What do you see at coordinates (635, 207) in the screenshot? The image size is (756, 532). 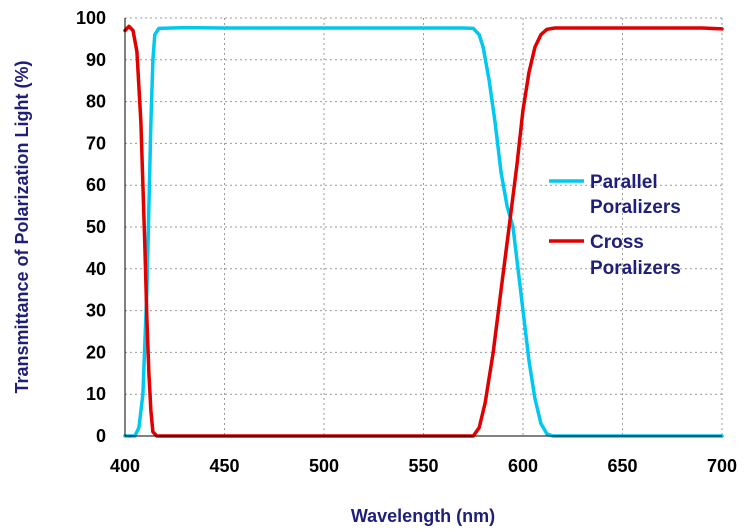 I see `legend-label-parallel-line2: Poralizers` at bounding box center [635, 207].